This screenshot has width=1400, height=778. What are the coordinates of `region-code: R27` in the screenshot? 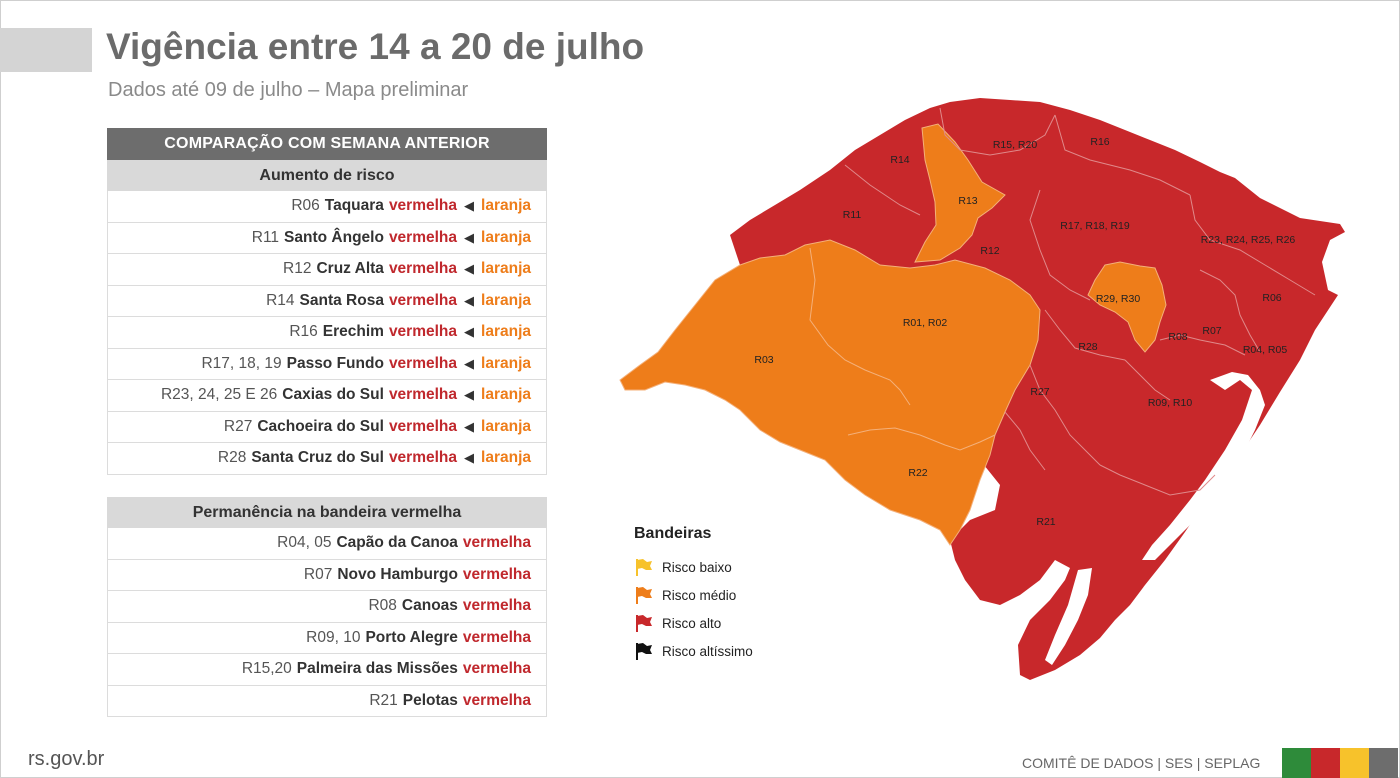 It's located at (238, 426).